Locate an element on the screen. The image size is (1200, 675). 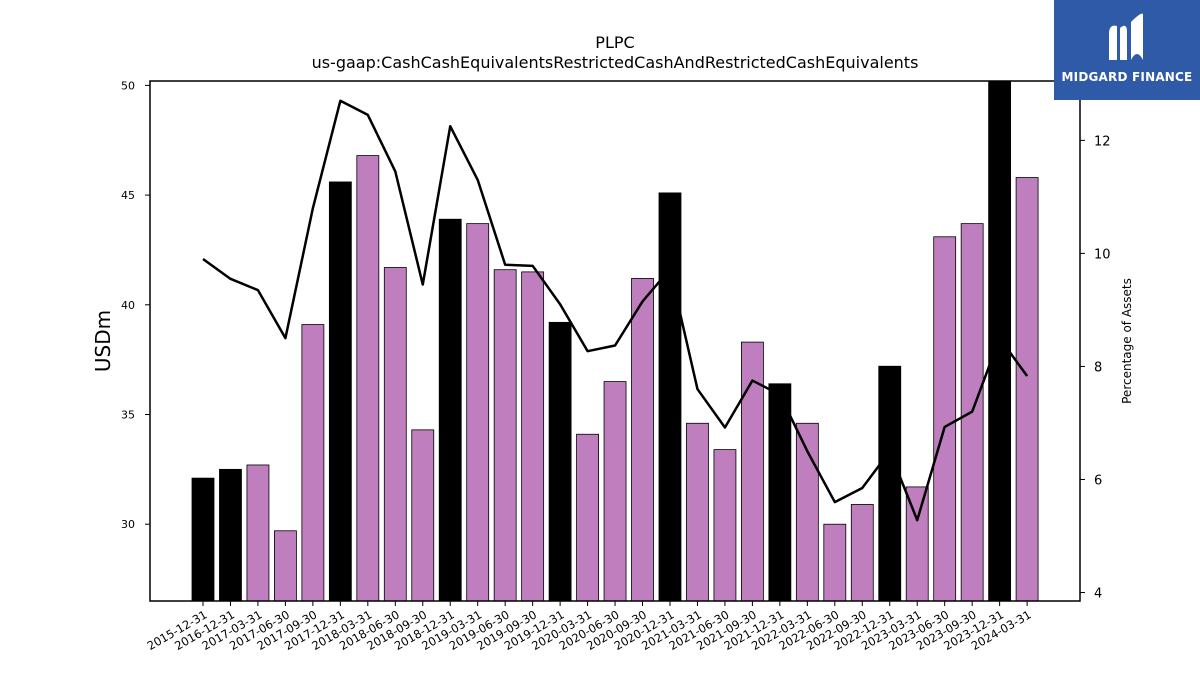
y-tick-label: 50 is located at coordinates (128, 85).